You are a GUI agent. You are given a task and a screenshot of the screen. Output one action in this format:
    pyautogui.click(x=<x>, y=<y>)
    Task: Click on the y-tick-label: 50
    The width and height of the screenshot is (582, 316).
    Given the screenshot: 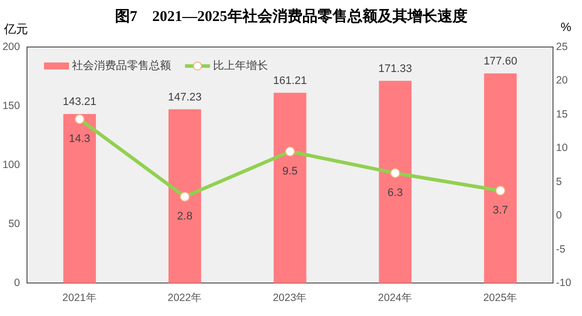 What is the action you would take?
    pyautogui.click(x=14, y=224)
    